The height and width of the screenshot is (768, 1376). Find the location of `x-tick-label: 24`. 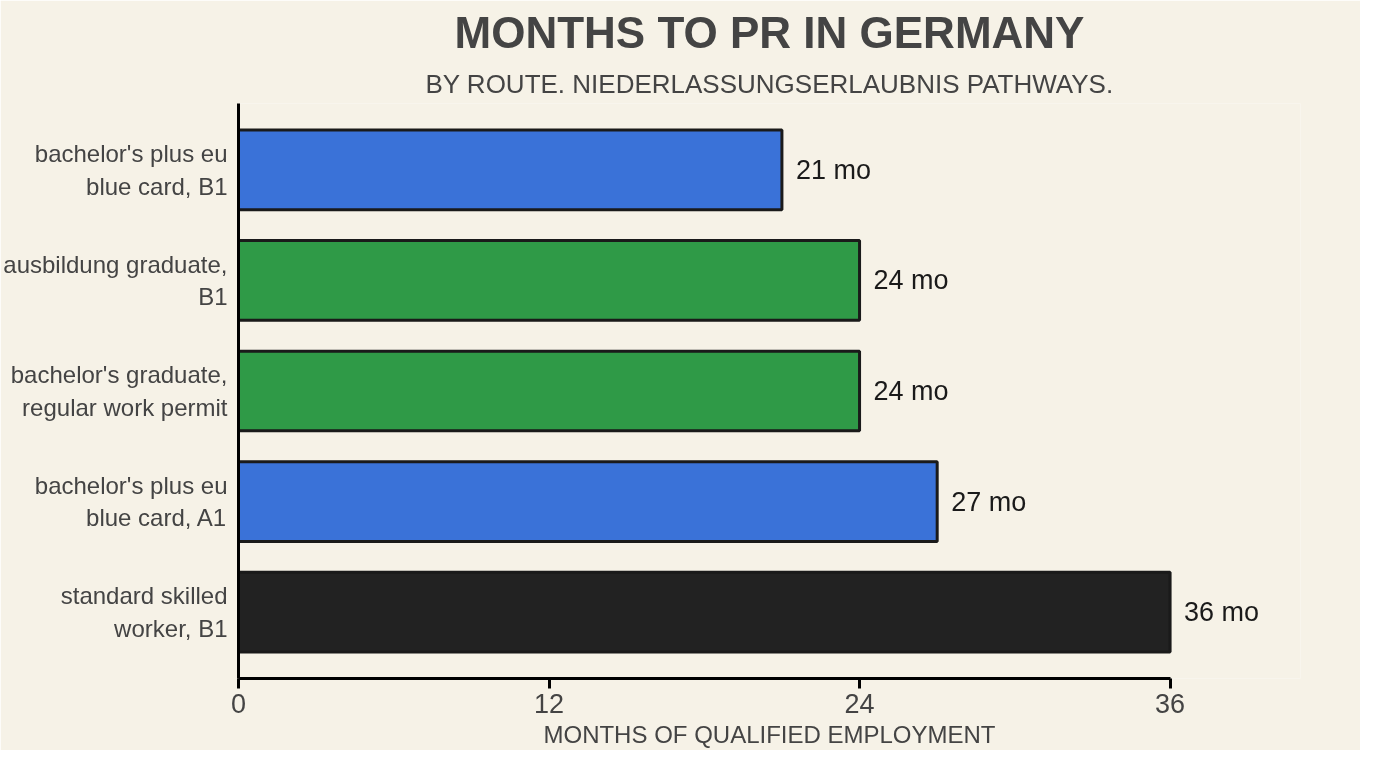

x-tick-label: 24 is located at coordinates (859, 703).